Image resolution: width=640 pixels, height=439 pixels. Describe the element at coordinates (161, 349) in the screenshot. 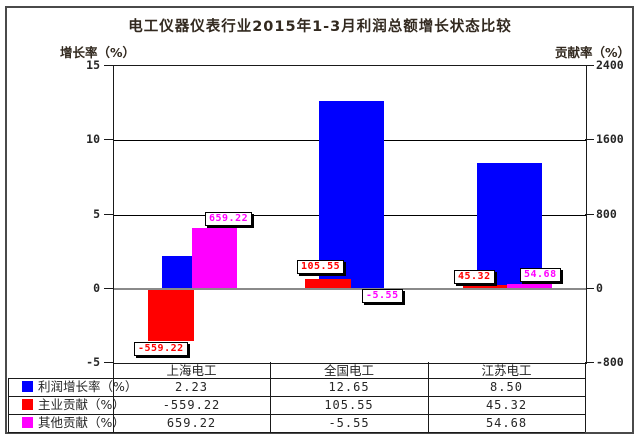

I see `bar-value-label: -559.22` at that location.